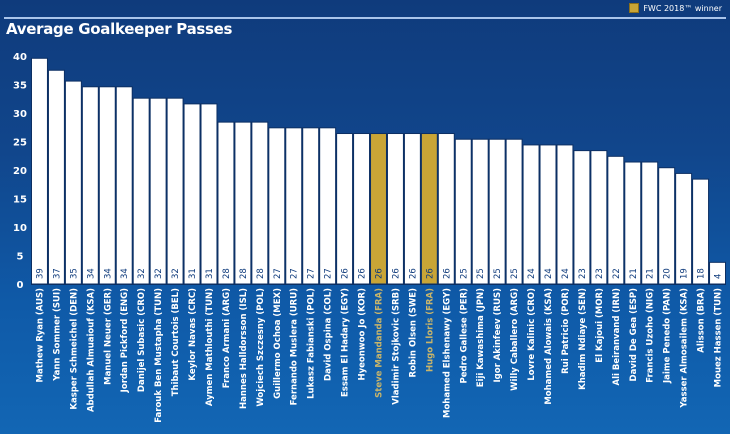 The width and height of the screenshot is (730, 434). Describe the element at coordinates (651, 335) in the screenshot. I see `x-category-label: Francis Uzoho (NIG)` at that location.